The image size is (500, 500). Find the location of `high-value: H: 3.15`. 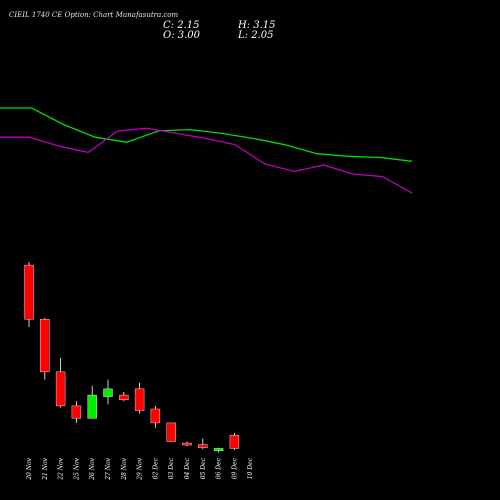

high-value: H: 3.15 is located at coordinates (256, 25).